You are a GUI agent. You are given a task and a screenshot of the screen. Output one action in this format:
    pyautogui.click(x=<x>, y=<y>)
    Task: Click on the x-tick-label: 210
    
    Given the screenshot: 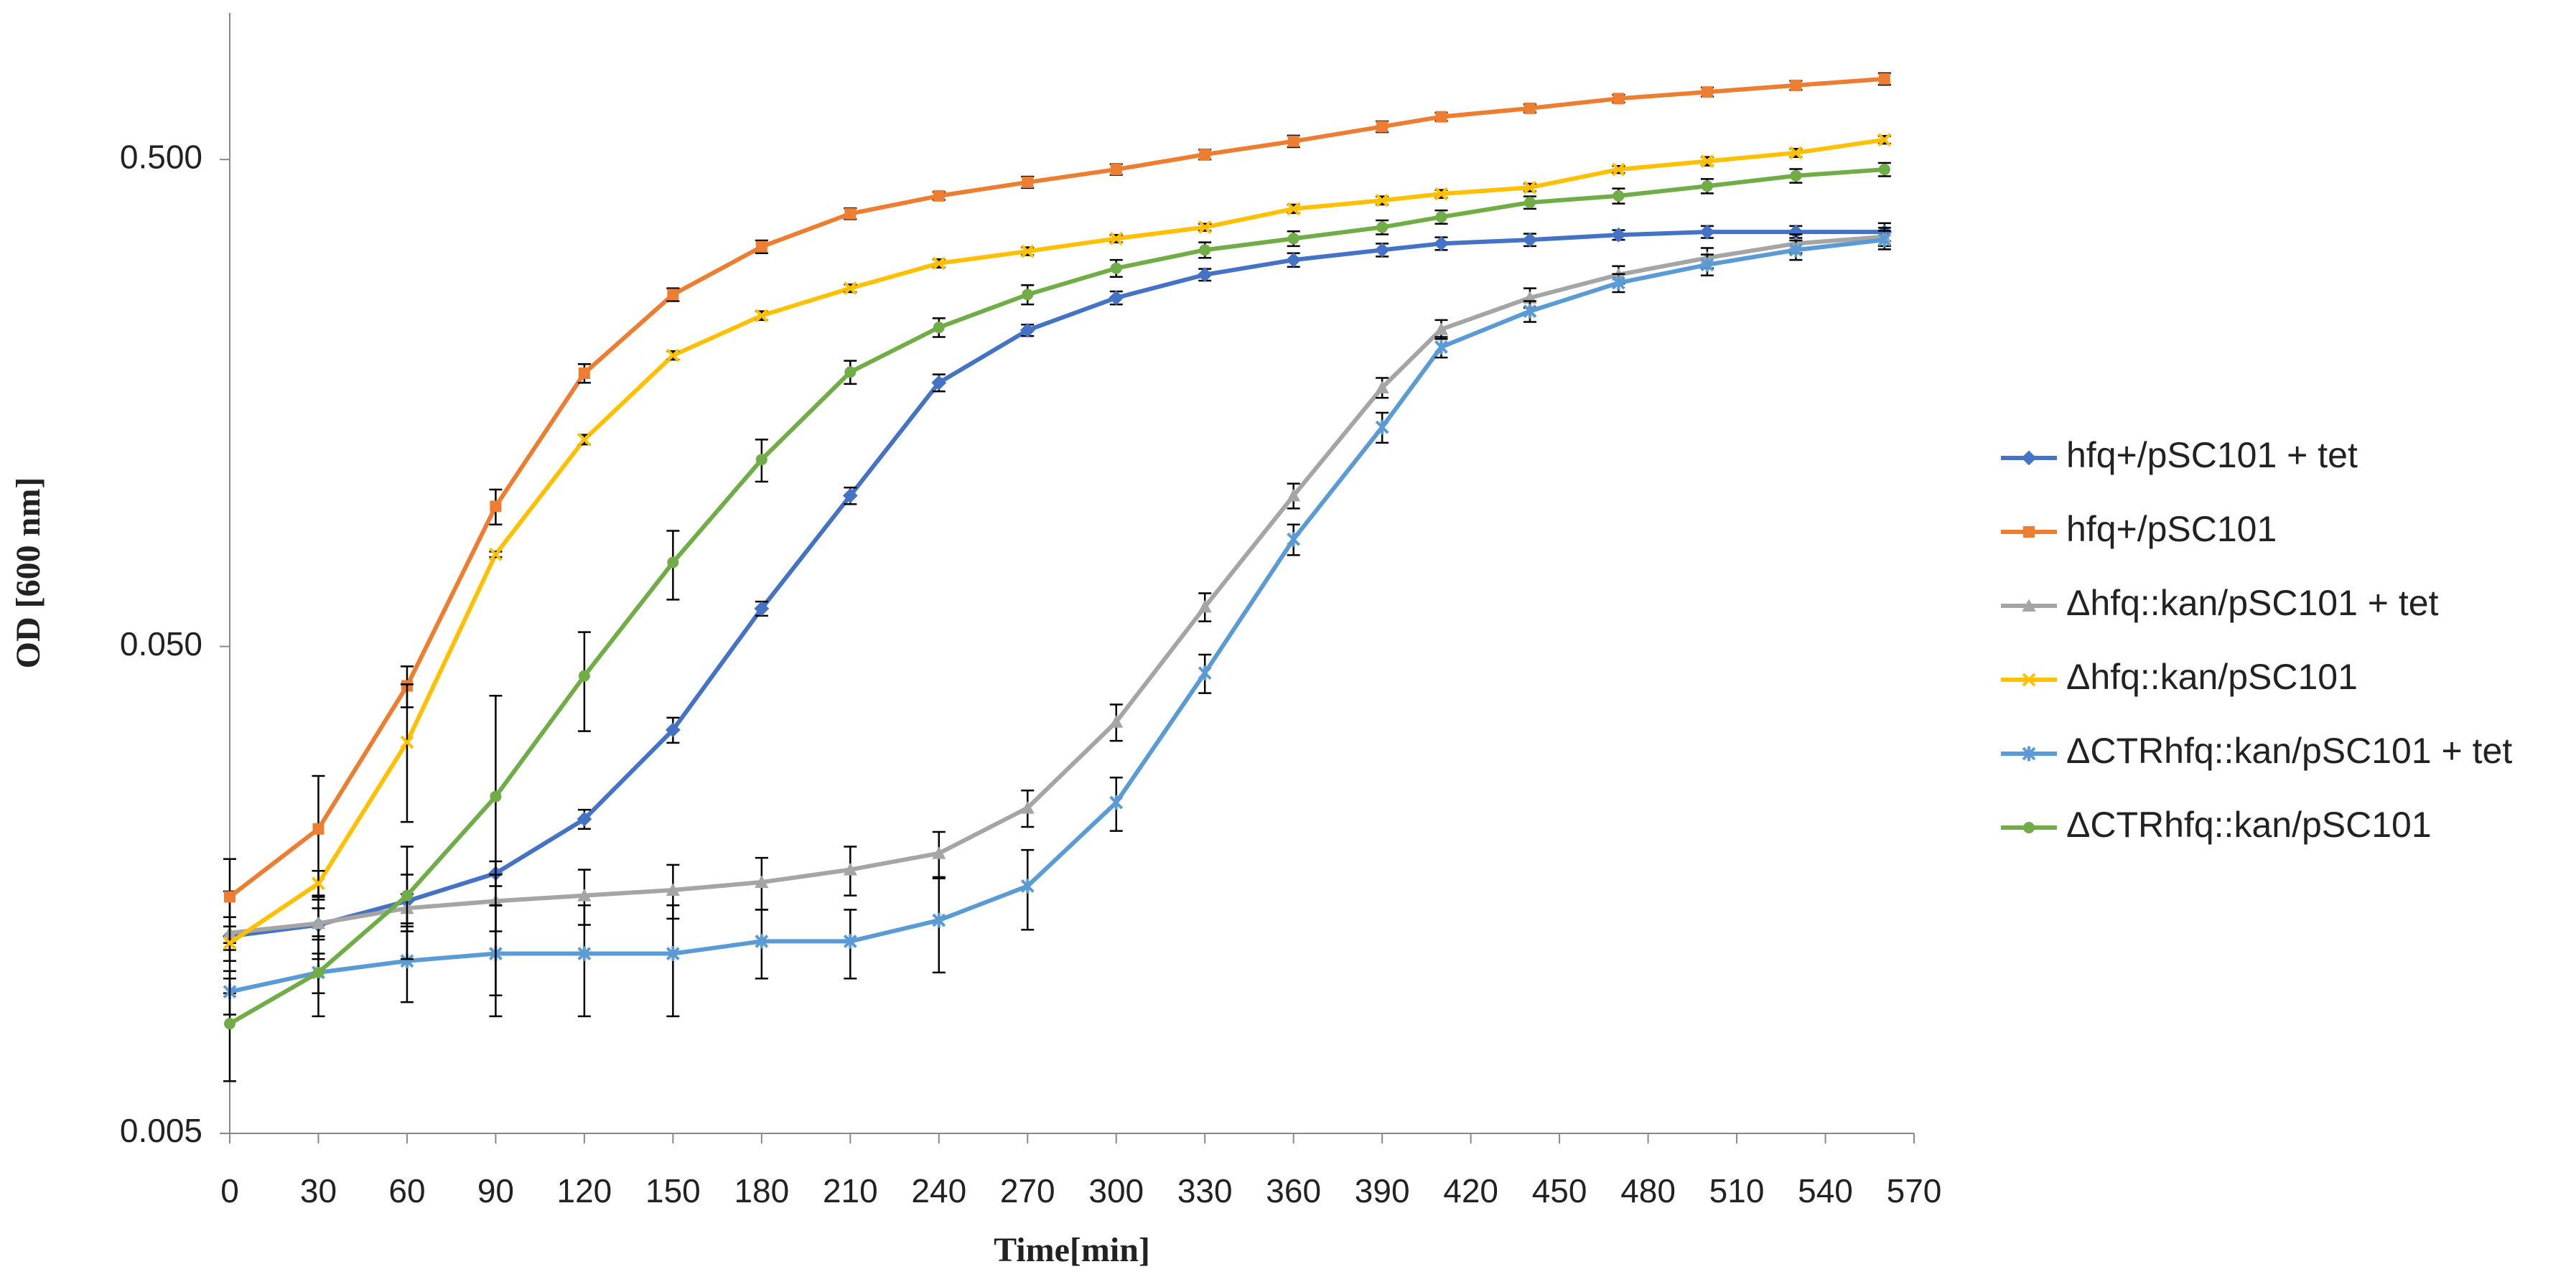 What is the action you would take?
    pyautogui.click(x=850, y=1190)
    